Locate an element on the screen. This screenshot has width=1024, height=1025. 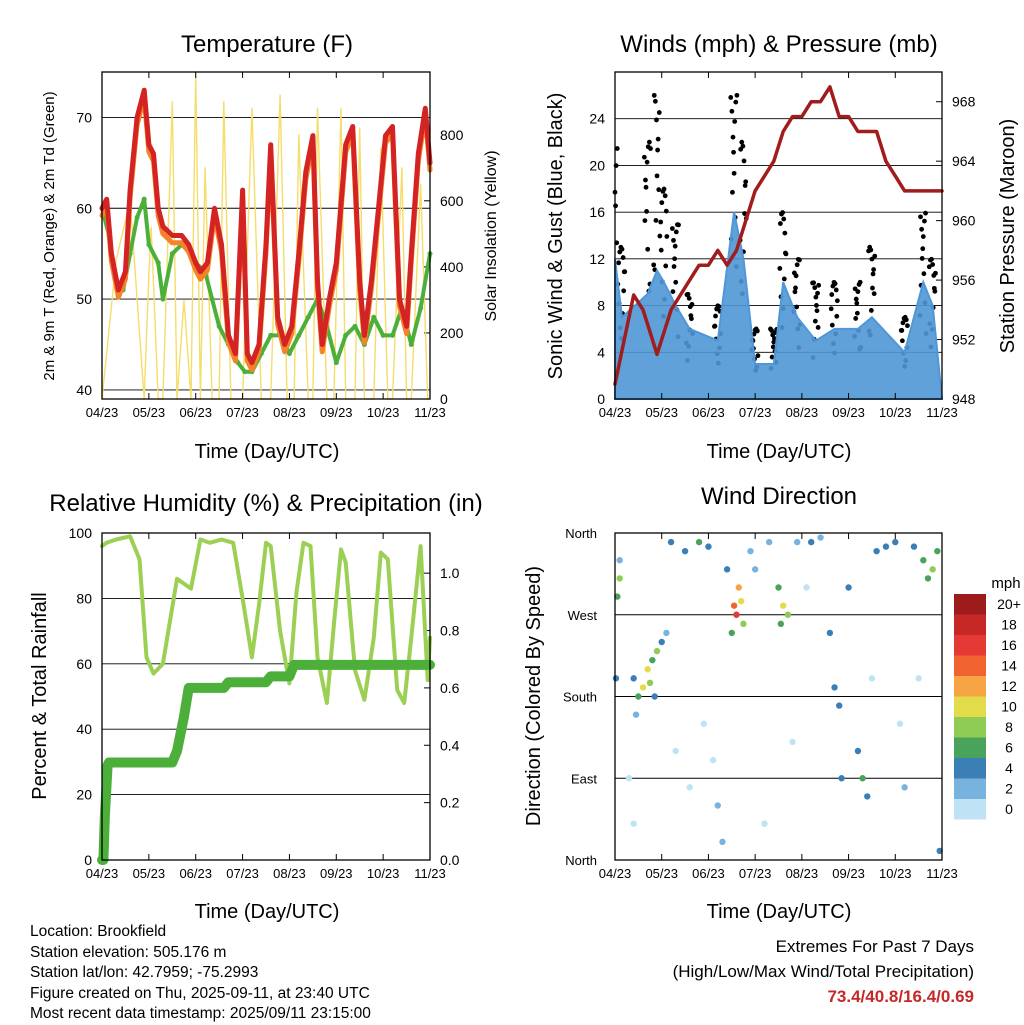
legend-label: 2 is located at coordinates (1009, 789).